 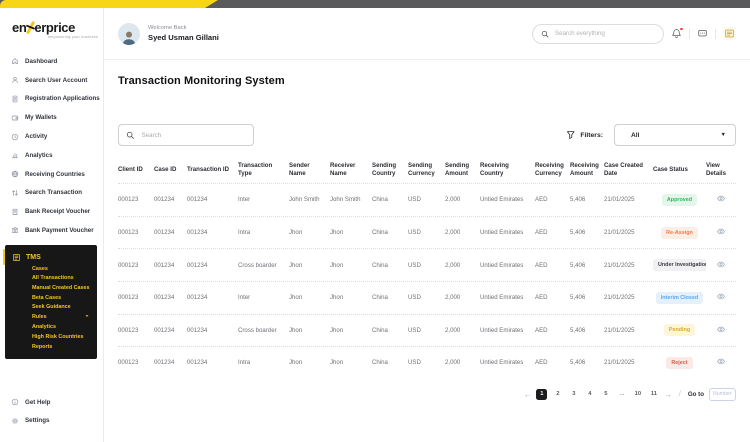 What do you see at coordinates (15, 421) in the screenshot?
I see `gear-icon` at bounding box center [15, 421].